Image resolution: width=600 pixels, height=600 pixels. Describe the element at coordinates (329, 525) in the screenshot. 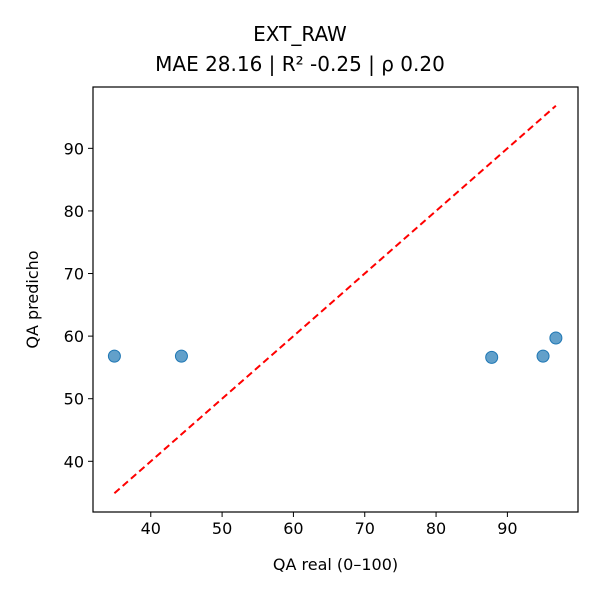

I see `x-axis-ticks: 40 50 60 70 80 90` at that location.